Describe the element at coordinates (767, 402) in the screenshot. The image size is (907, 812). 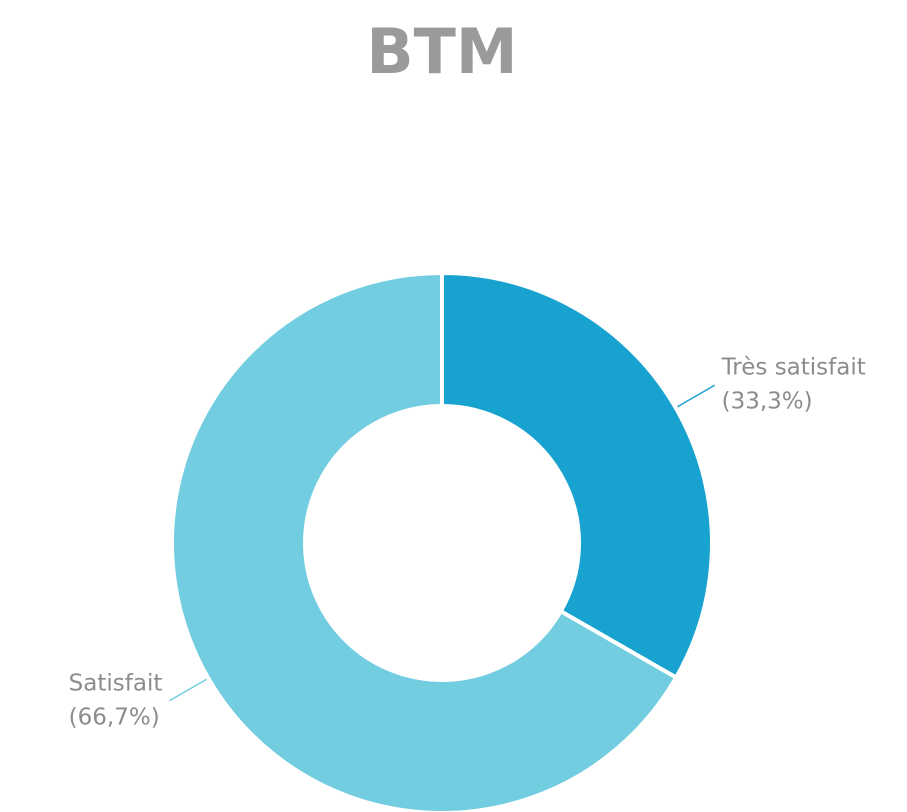
I see `slice-value-label: (33,3%)` at that location.